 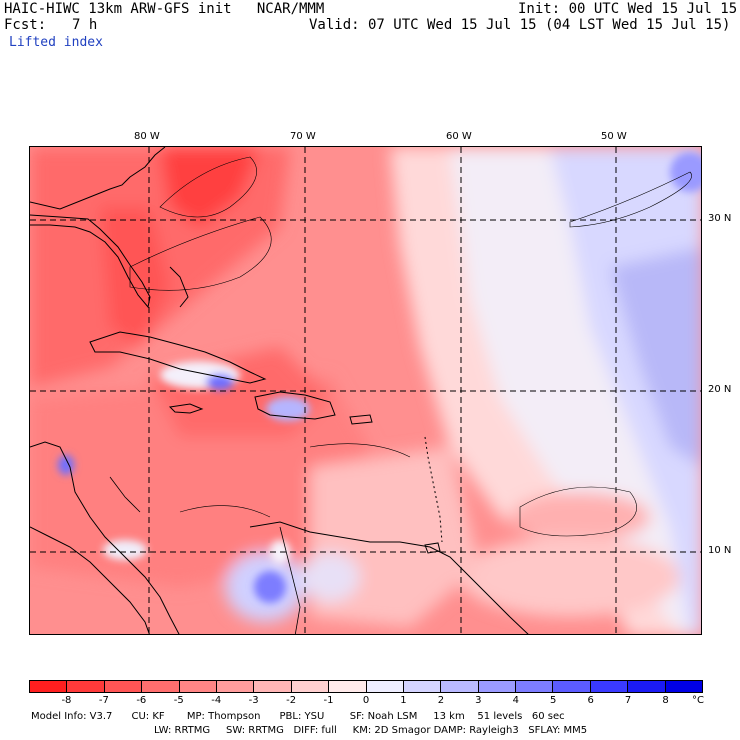 I want to click on lon-label-70w: 70 W, so click(x=303, y=136).